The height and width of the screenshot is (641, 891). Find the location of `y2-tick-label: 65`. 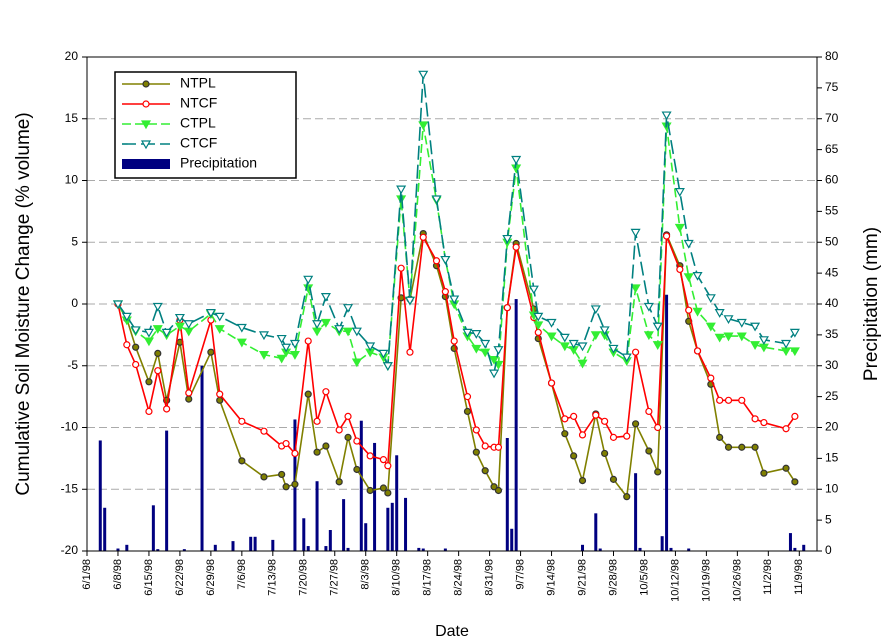

y2-tick-label: 65 is located at coordinates (832, 149).